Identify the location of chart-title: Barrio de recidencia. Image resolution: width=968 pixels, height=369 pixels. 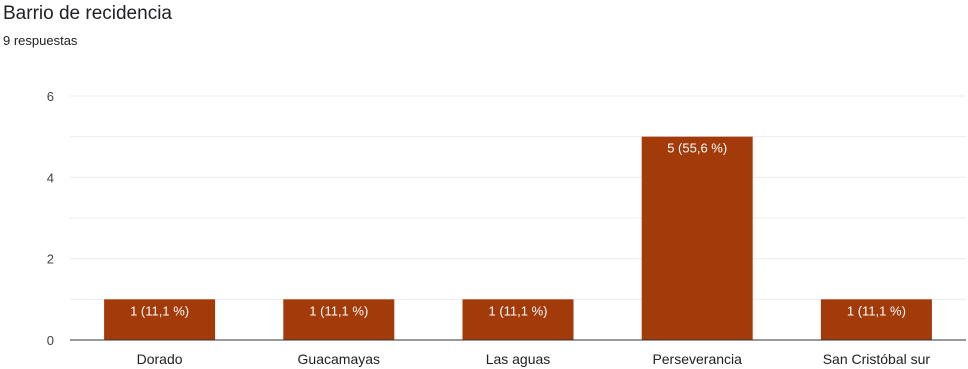
(87, 13).